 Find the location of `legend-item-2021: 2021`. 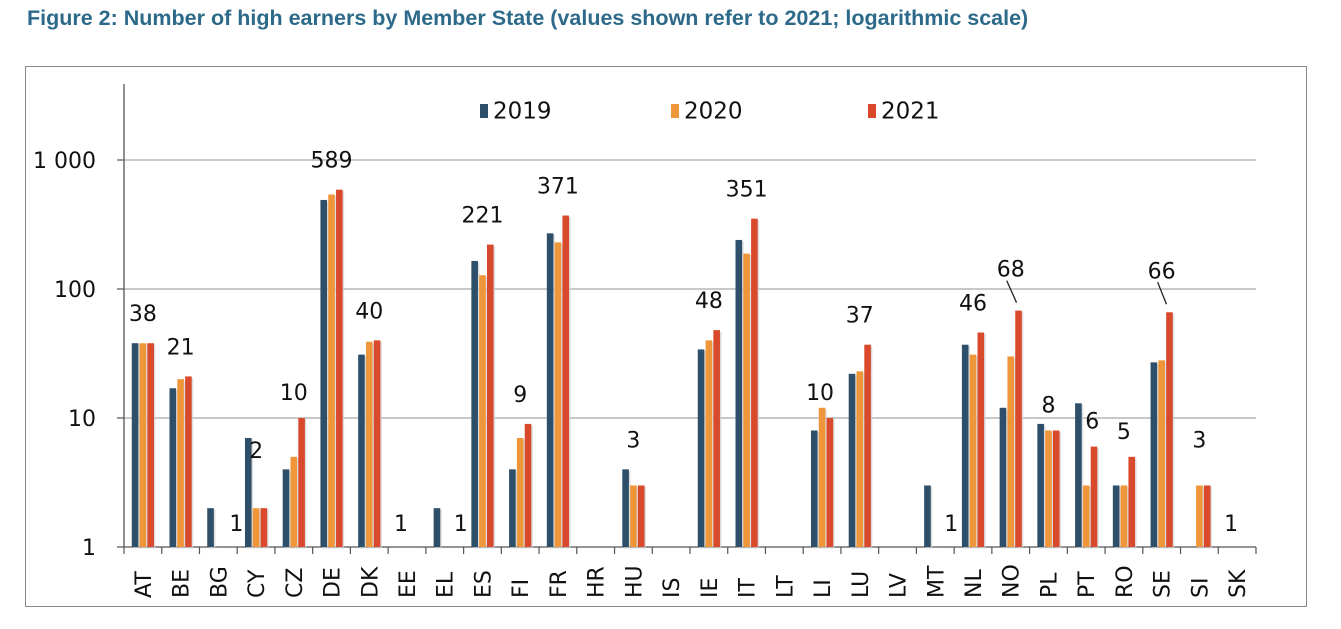

legend-item-2021: 2021 is located at coordinates (904, 112).